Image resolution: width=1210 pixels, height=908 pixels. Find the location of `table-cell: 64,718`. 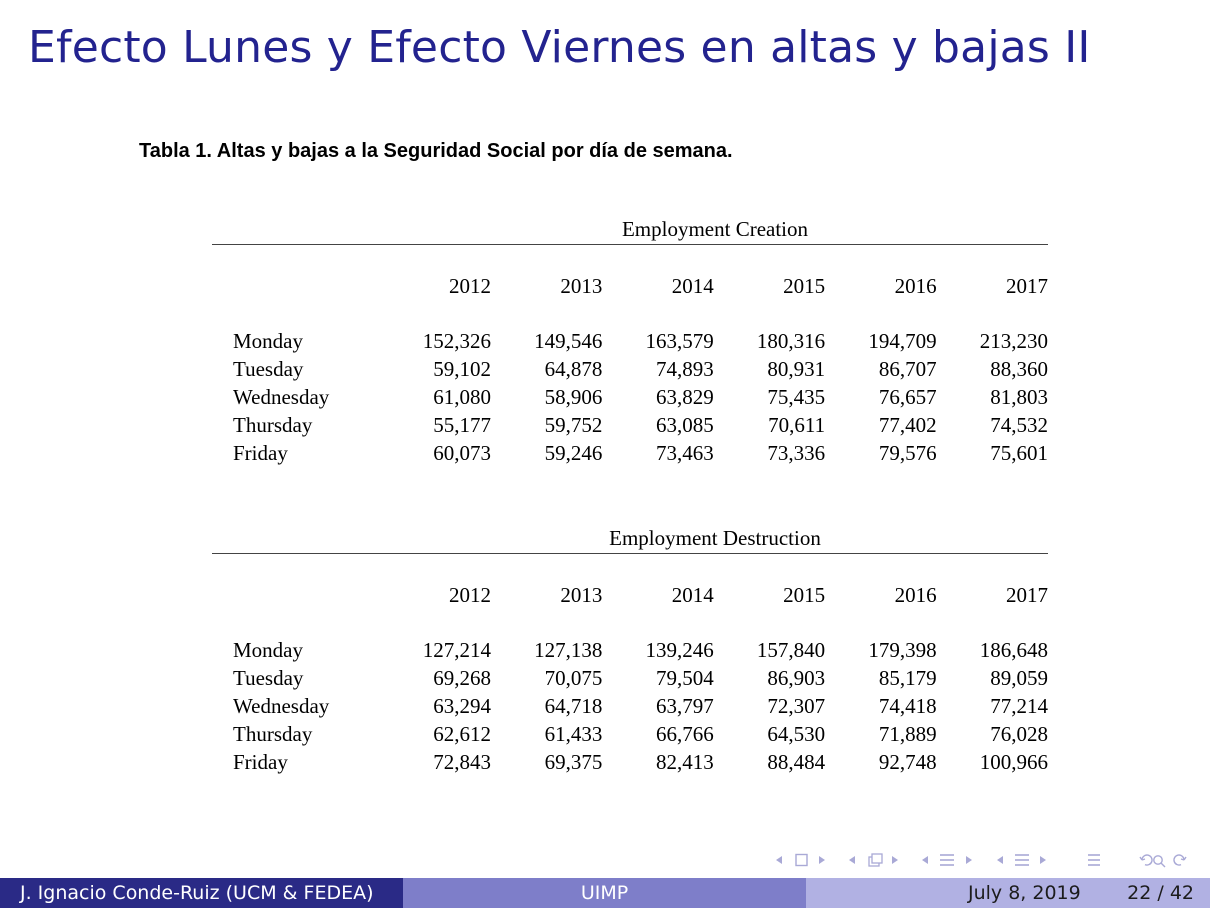

table-cell: 64,718 is located at coordinates (573, 706).